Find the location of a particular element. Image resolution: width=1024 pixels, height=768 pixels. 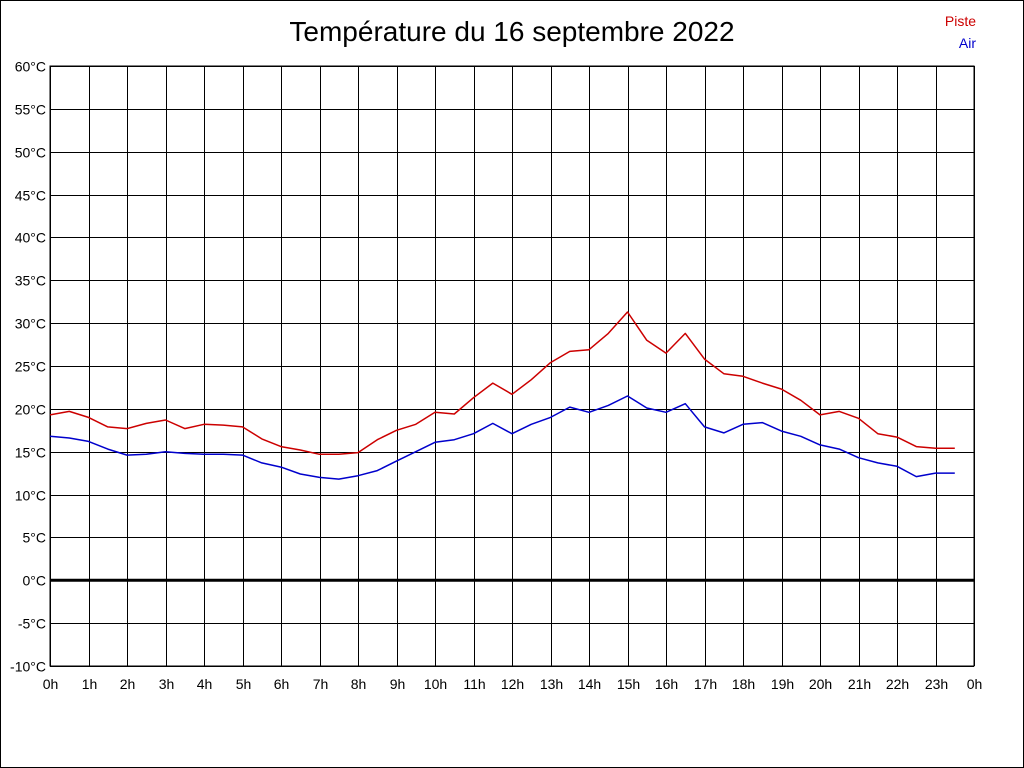

x-tick-label: 4h is located at coordinates (205, 684).